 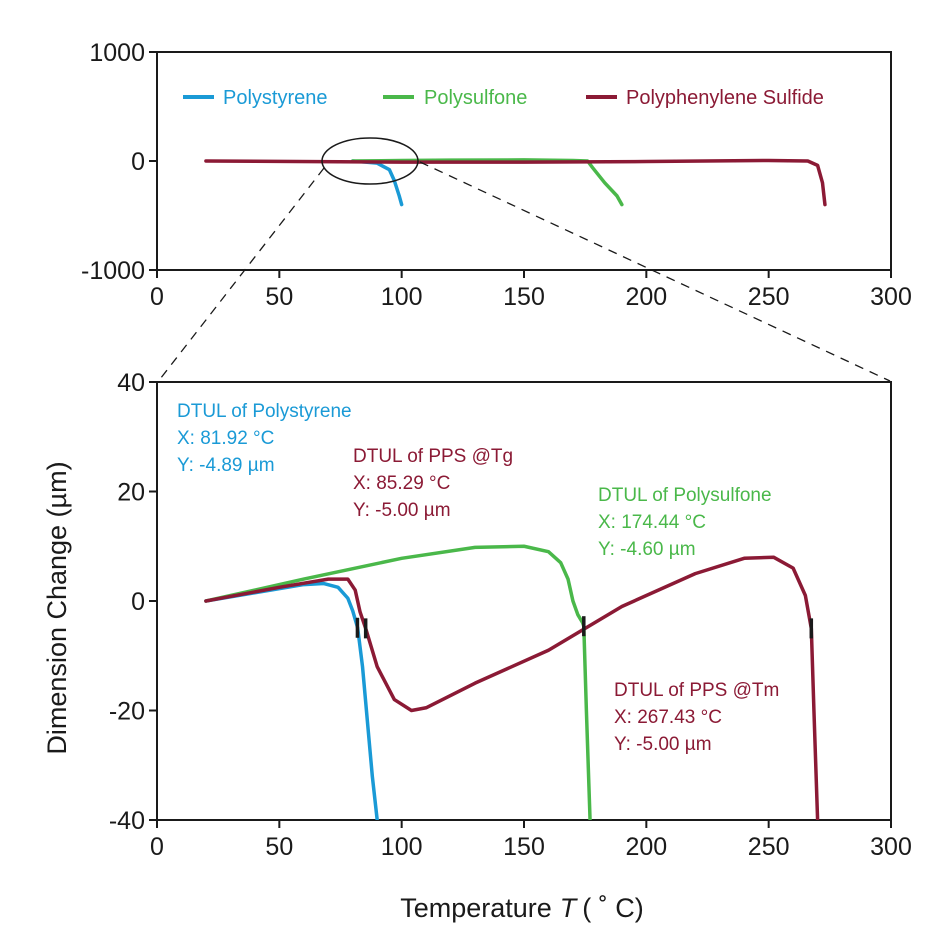 What do you see at coordinates (279, 847) in the screenshot?
I see `detail-x-tick-label: 50` at bounding box center [279, 847].